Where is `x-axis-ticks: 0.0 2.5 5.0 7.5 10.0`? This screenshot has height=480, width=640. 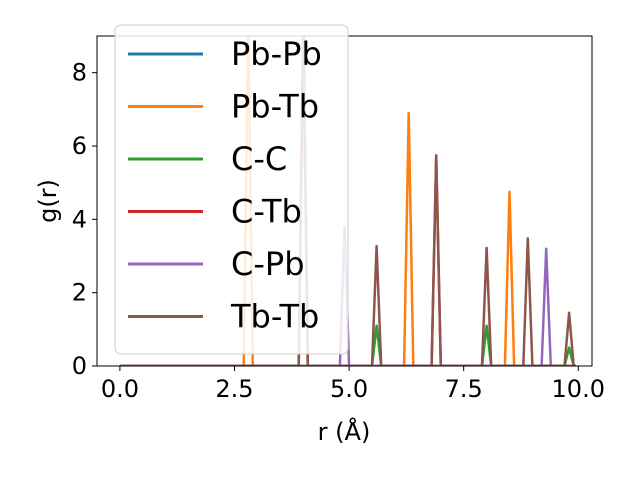 x-axis-ticks: 0.0 2.5 5.0 7.5 10.0 is located at coordinates (353, 384).